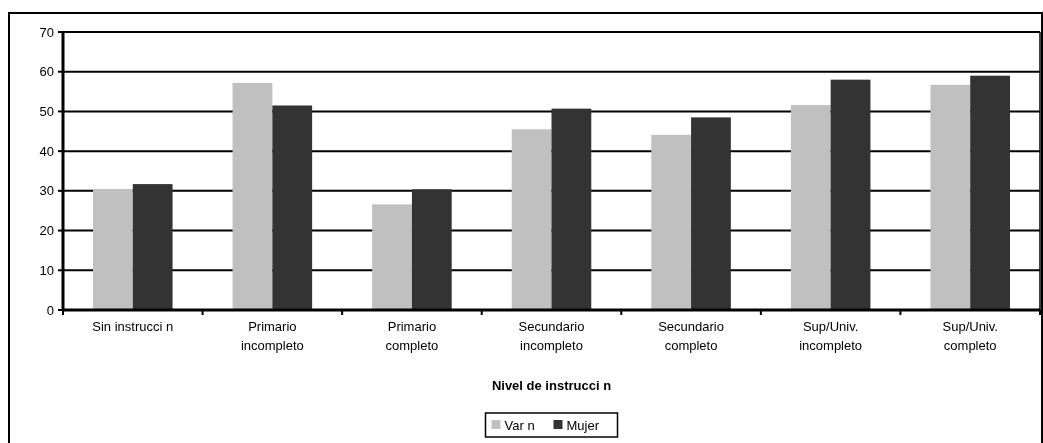  Describe the element at coordinates (46, 191) in the screenshot. I see `y-tick-label: 30` at that location.